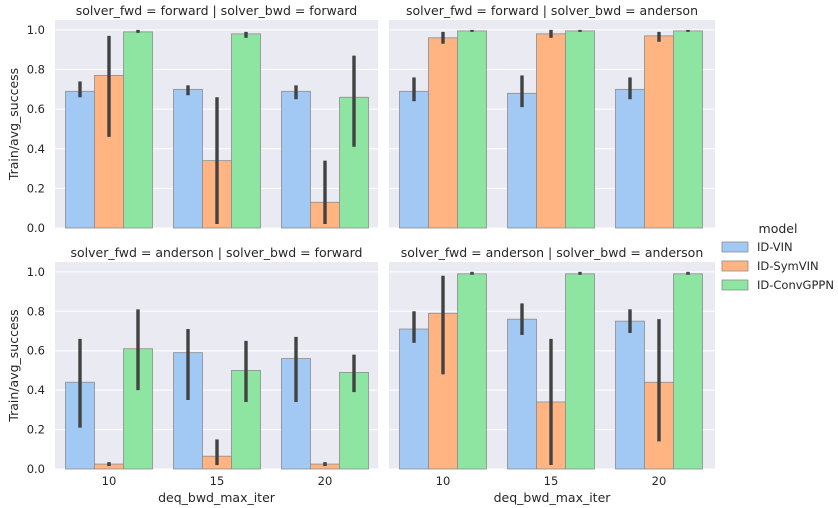 This screenshot has width=838, height=508. What do you see at coordinates (795, 285) in the screenshot?
I see `legend-label: ID-ConvGPPN` at bounding box center [795, 285].